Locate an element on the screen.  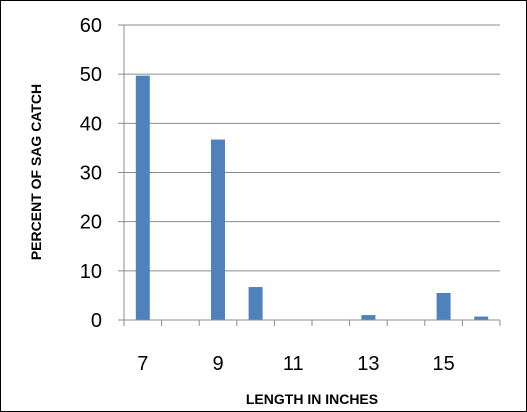
x-tick-label-7: 7 is located at coordinates (142, 364).